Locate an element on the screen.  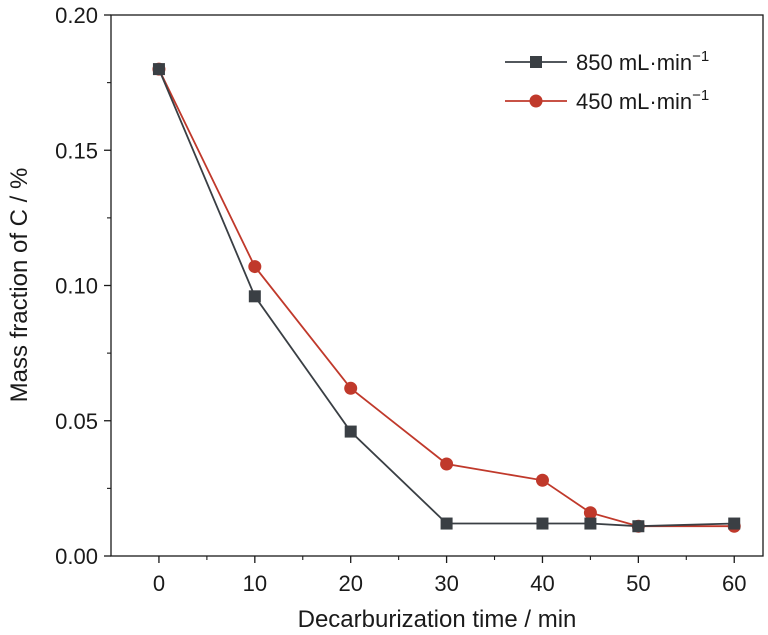
legend-item: 450 mL·min−1 is located at coordinates (607, 100).